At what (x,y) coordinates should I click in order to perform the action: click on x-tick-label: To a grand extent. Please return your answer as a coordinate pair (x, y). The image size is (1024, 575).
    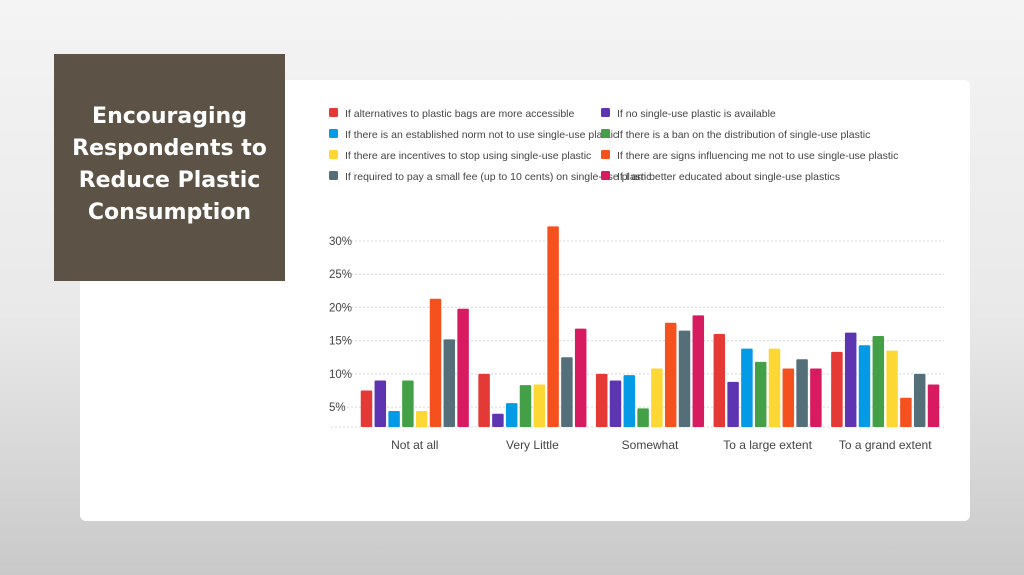
    Looking at the image, I should click on (885, 445).